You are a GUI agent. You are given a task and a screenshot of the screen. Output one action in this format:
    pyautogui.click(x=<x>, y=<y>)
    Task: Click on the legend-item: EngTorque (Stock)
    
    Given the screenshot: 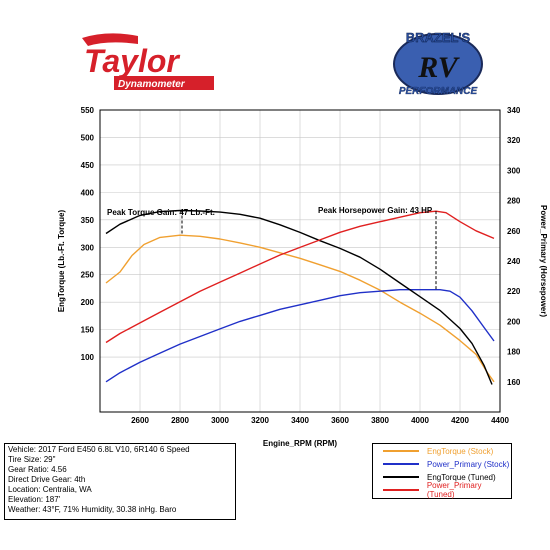 What is the action you would take?
    pyautogui.click(x=438, y=451)
    